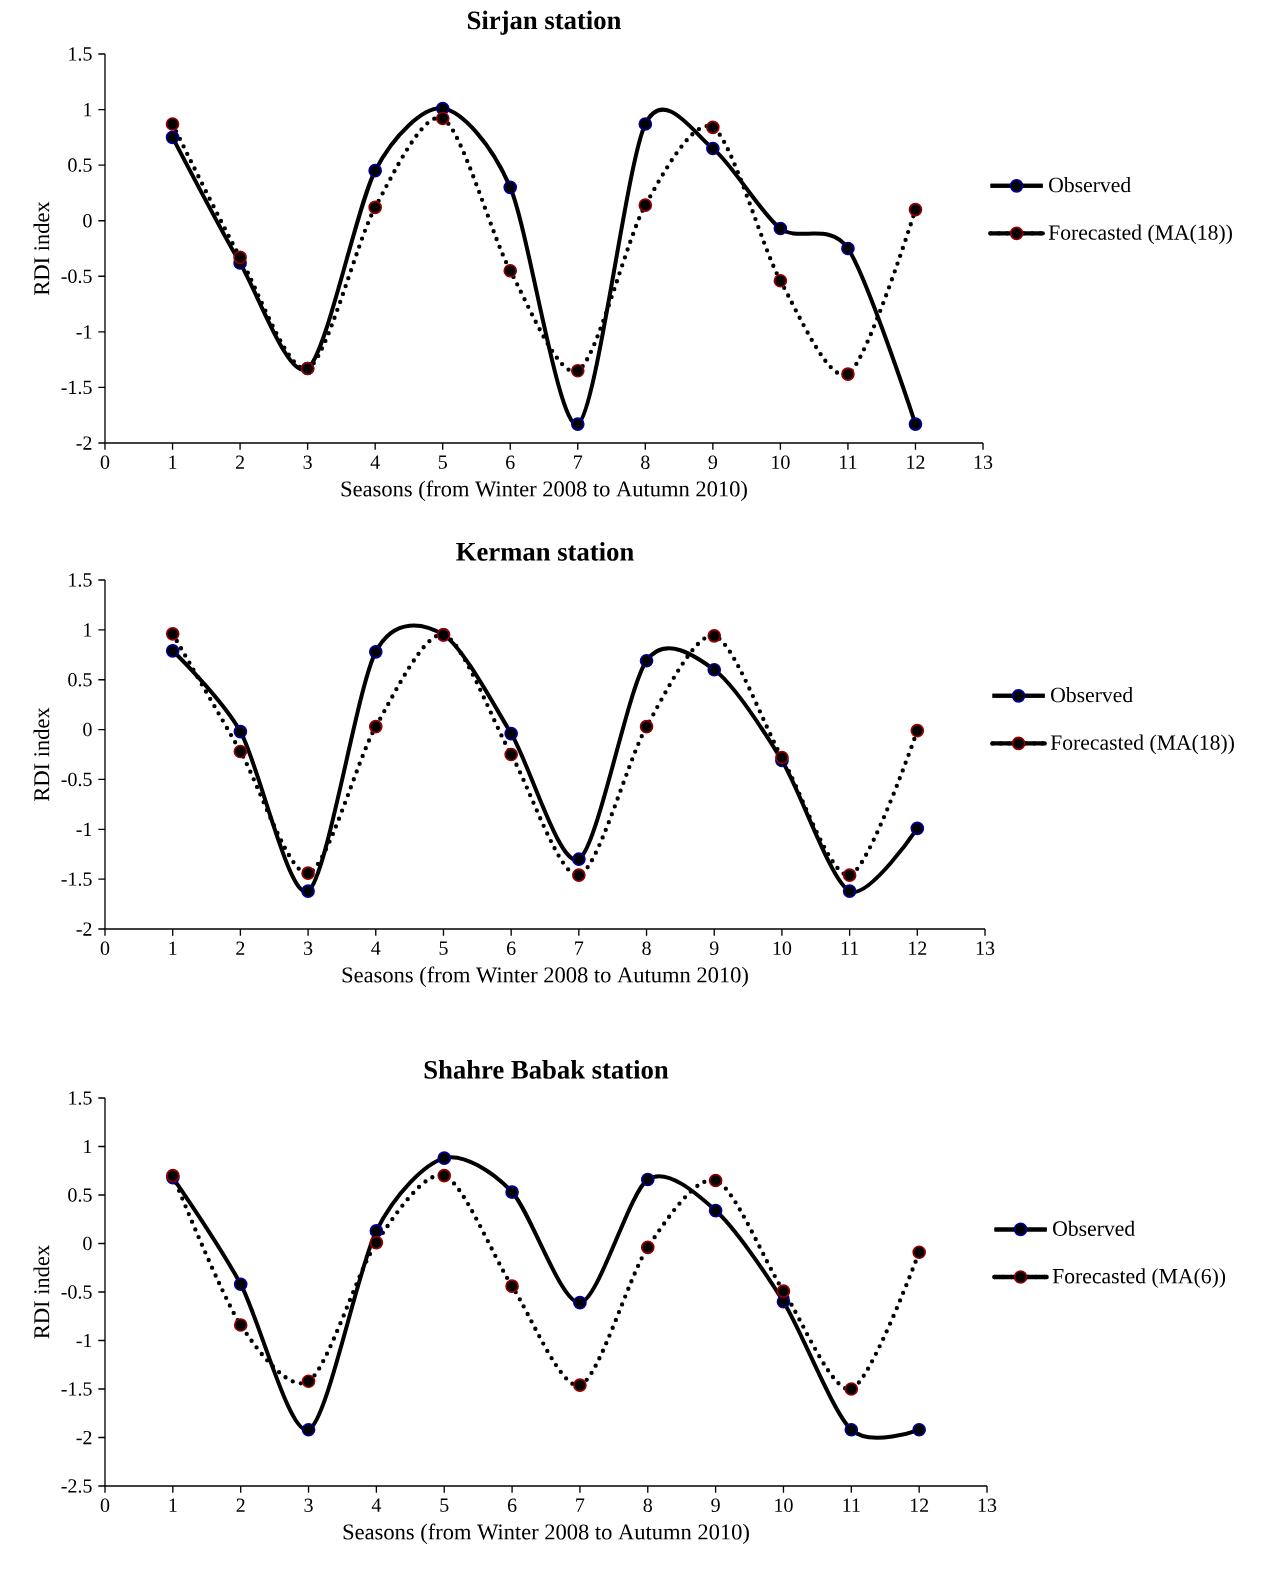  I want to click on chart-title: Shahre Babak station, so click(546, 1069).